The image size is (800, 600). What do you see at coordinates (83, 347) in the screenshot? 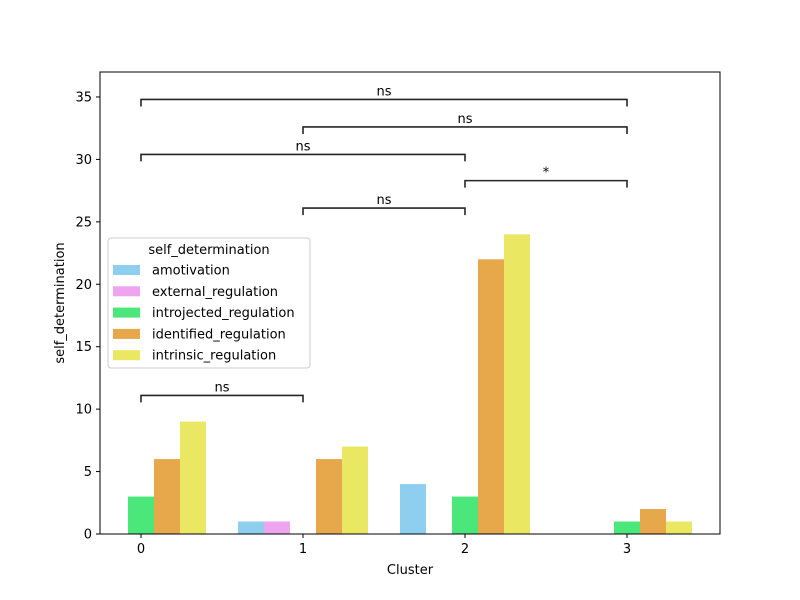
I see `y-tick-label: 15` at bounding box center [83, 347].